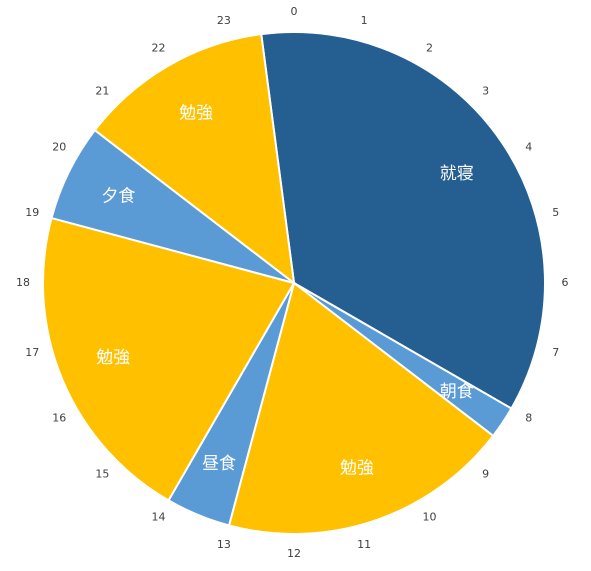 This screenshot has height=571, width=591. I want to click on hour-label: 11, so click(364, 544).